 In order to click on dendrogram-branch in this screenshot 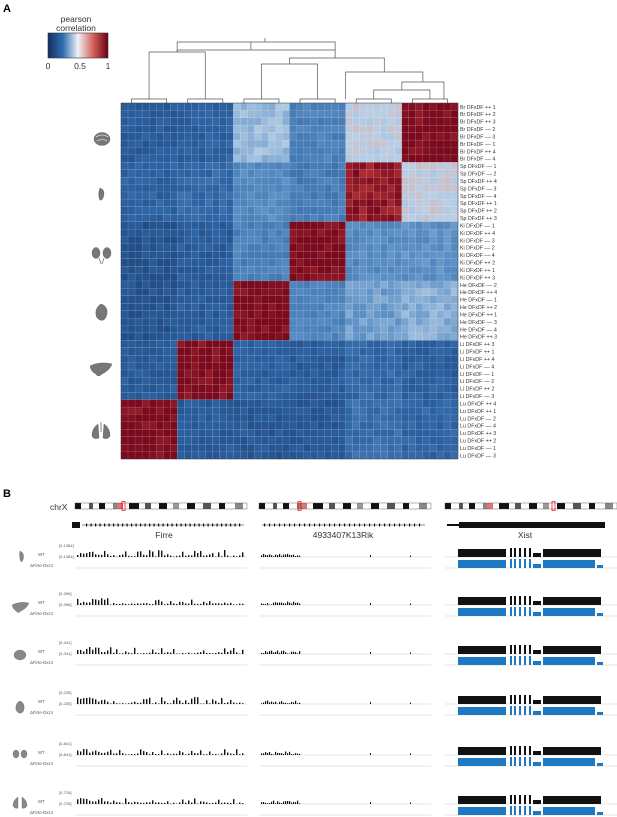, I will do `click(337, 64)`.